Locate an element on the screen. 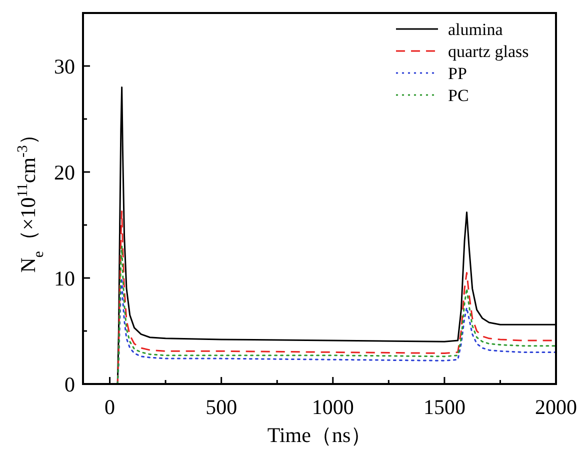  legend-label: PP is located at coordinates (457, 73).